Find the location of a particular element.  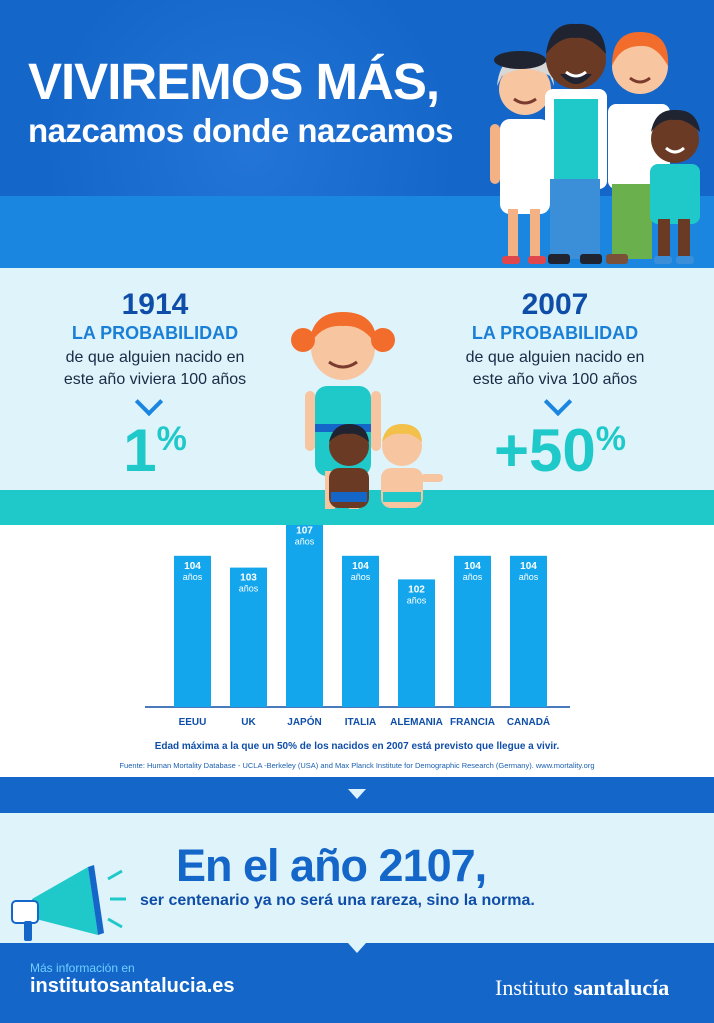

left-percentage: 1% is located at coordinates (155, 450).